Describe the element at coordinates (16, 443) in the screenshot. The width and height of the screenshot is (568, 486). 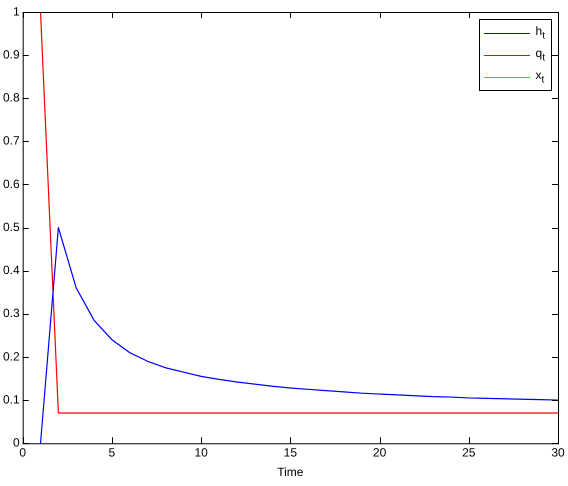
I see `y-tick-label: 0` at that location.